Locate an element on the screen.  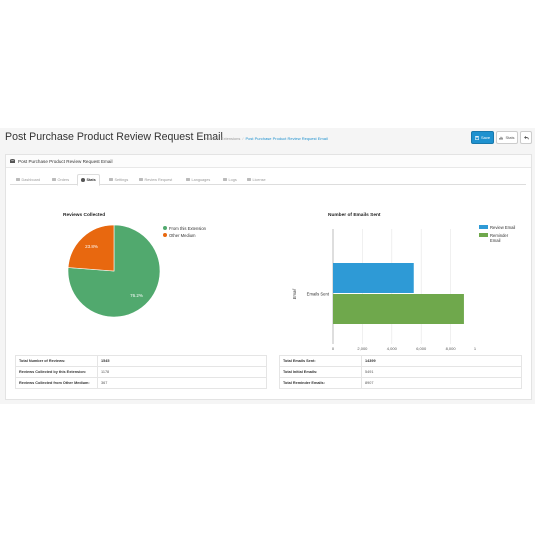
legend-swatch-lime is located at coordinates (483, 235).